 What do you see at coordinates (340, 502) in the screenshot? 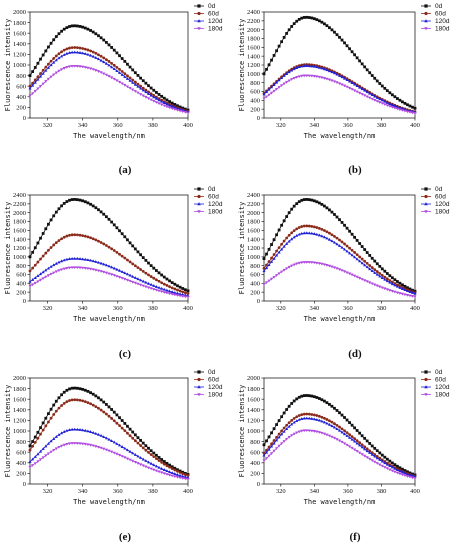
I see `x-axis-title: The wavelength/nm` at bounding box center [340, 502].